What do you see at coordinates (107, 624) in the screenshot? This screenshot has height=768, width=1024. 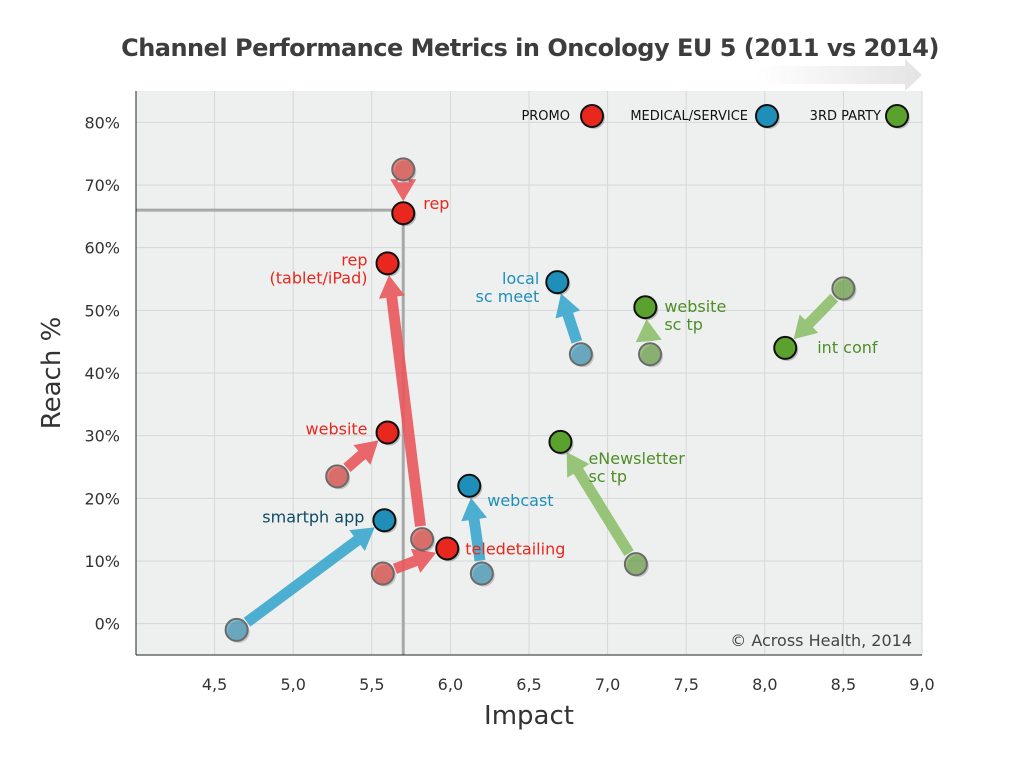 I see `y-tick-label: 0%` at bounding box center [107, 624].